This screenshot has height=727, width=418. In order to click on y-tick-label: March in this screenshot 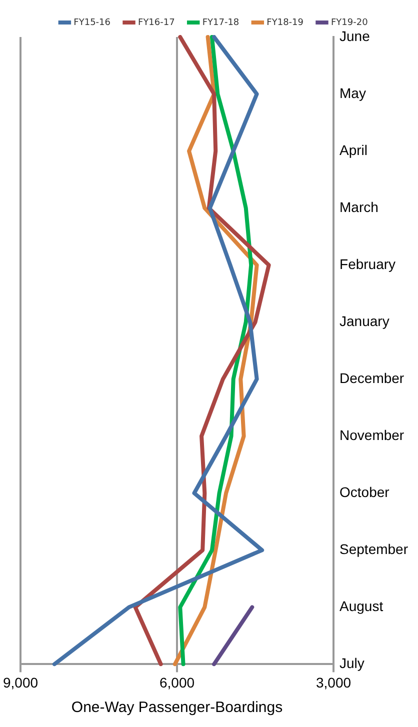, I will do `click(359, 206)`.